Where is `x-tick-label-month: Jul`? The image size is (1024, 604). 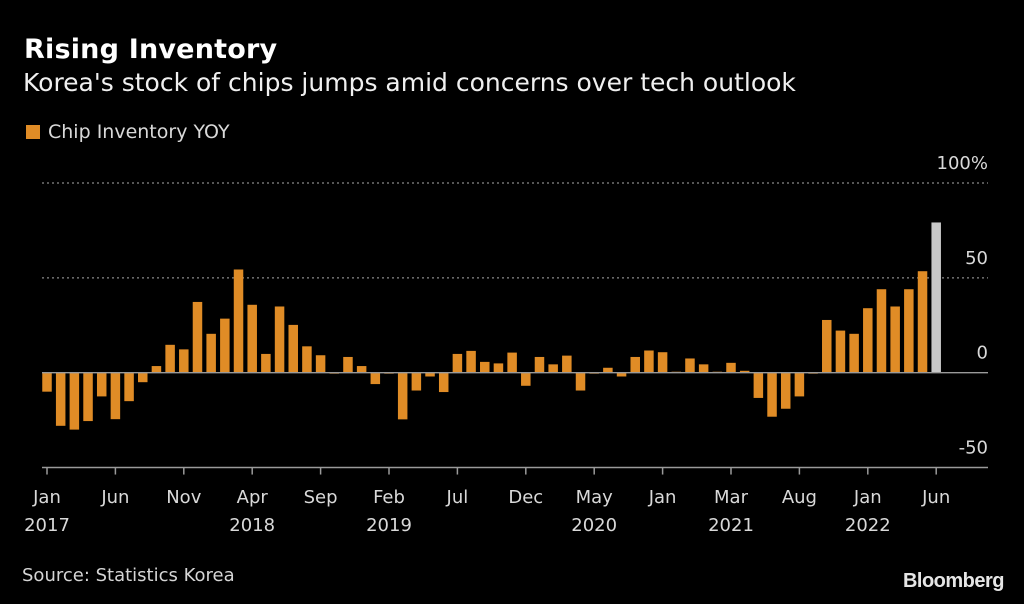
x-tick-label-month: Jul is located at coordinates (457, 497).